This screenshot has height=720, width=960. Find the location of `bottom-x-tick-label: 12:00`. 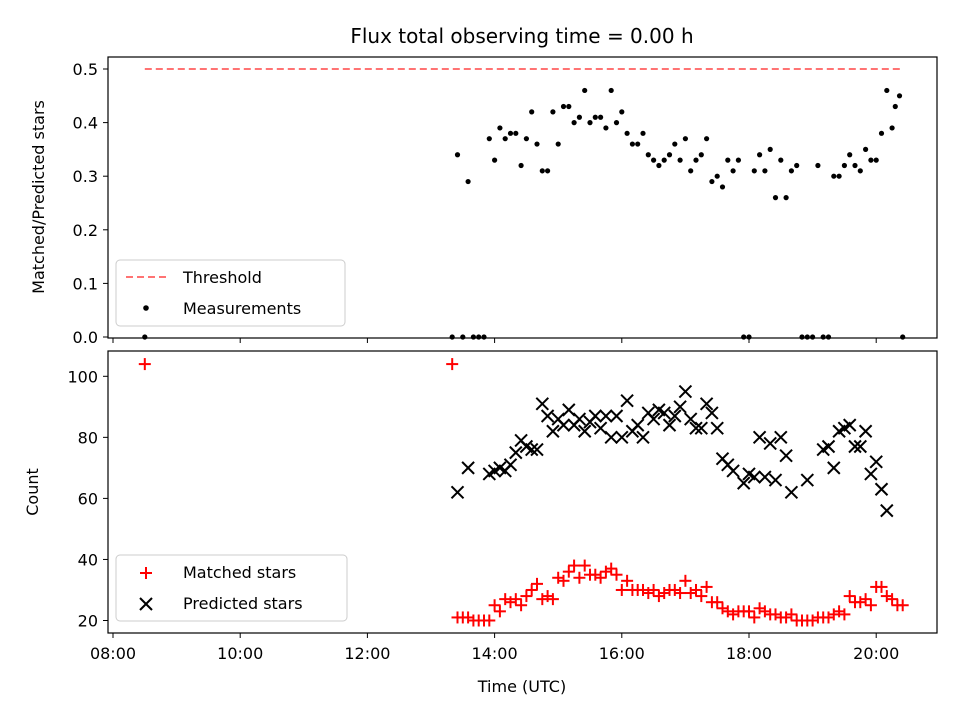

bottom-x-tick-label: 12:00 is located at coordinates (367, 653).